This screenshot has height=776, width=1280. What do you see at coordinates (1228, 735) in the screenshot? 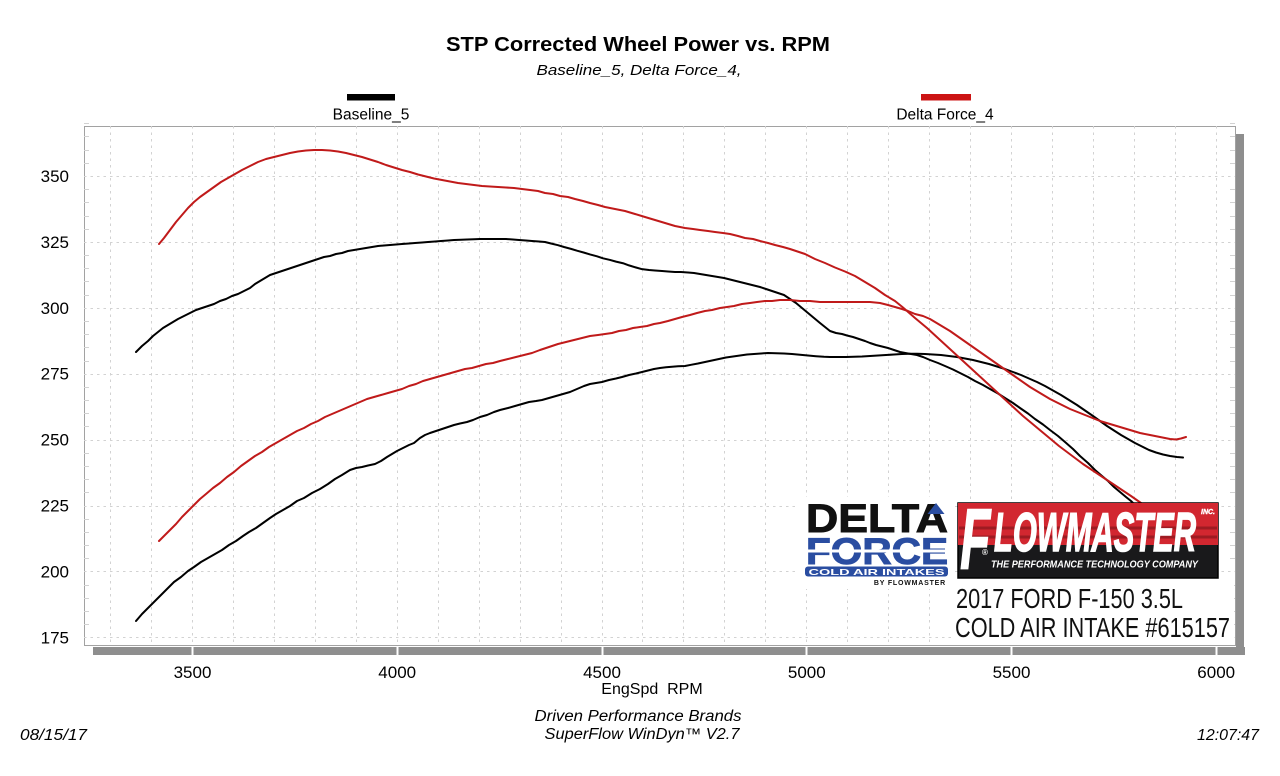
I see `svg-text: 12:07:47` at bounding box center [1228, 735].